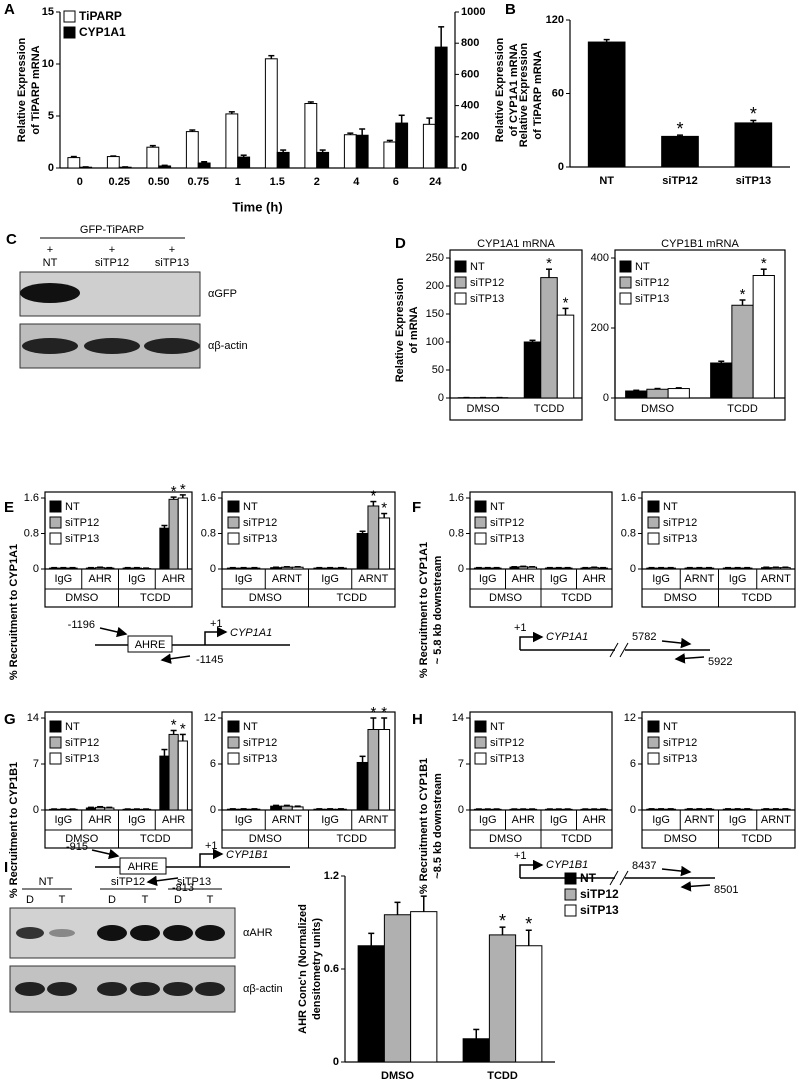  Describe the element at coordinates (213, 764) in the screenshot. I see `y-tick-label: 6` at that location.